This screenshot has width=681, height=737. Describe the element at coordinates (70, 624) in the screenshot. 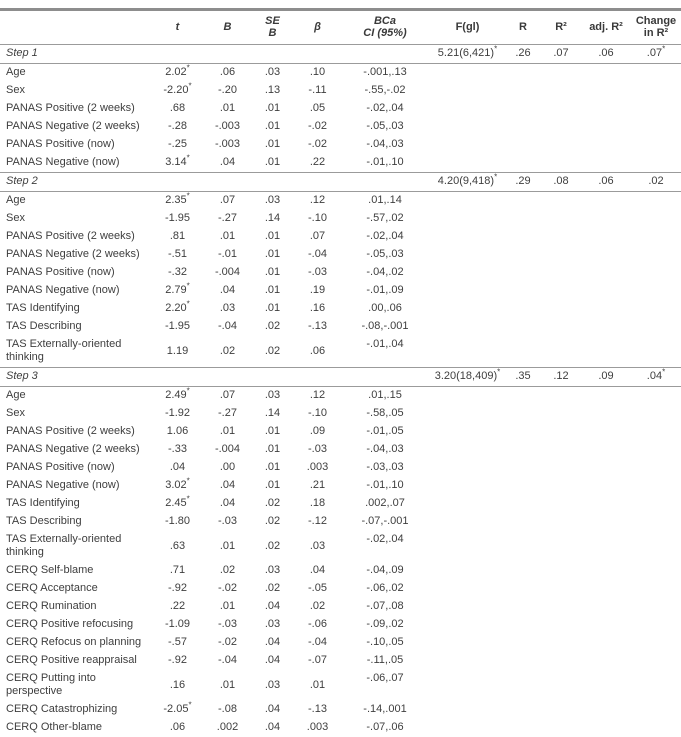

I see `predictor-label: CERQ Positive refocusing` at that location.